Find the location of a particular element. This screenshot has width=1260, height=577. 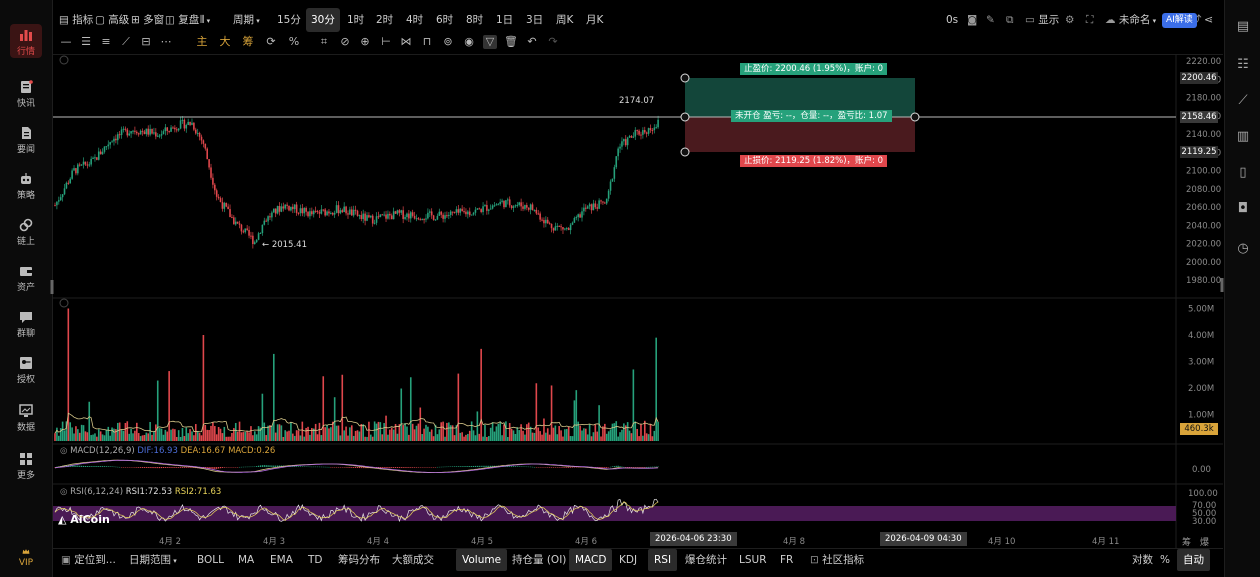

interval-1w: 周K is located at coordinates (565, 20).